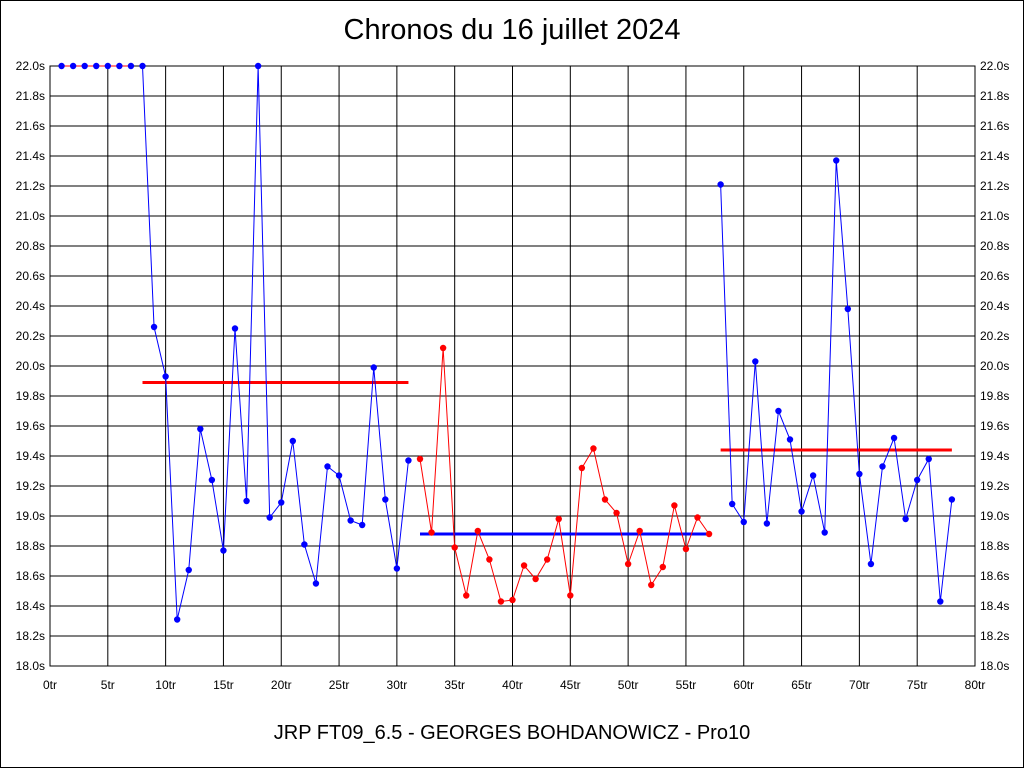 Image resolution: width=1024 pixels, height=768 pixels. I want to click on x-tick-label: 80tr, so click(975, 685).